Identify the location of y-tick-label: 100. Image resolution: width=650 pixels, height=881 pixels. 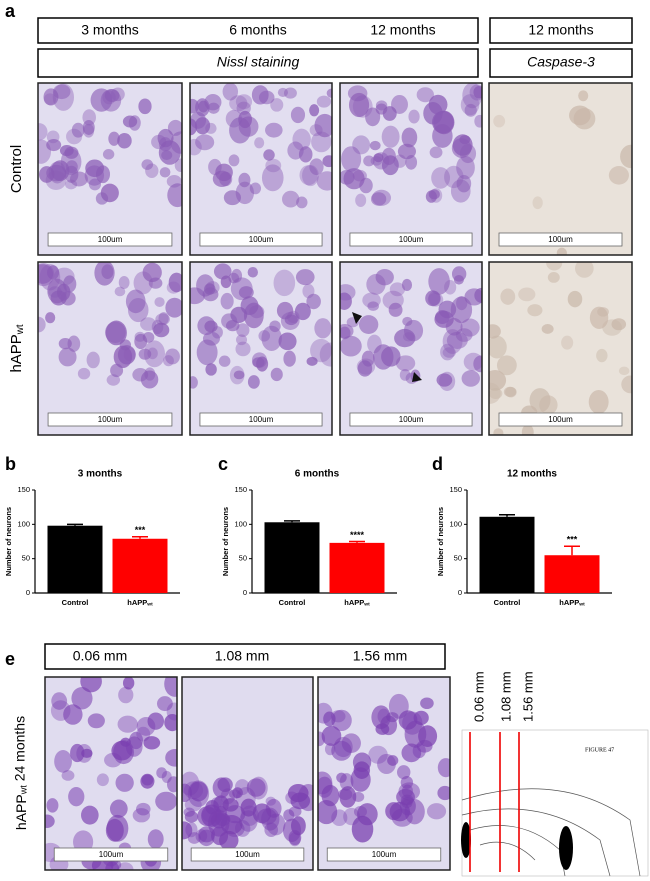
(23, 523).